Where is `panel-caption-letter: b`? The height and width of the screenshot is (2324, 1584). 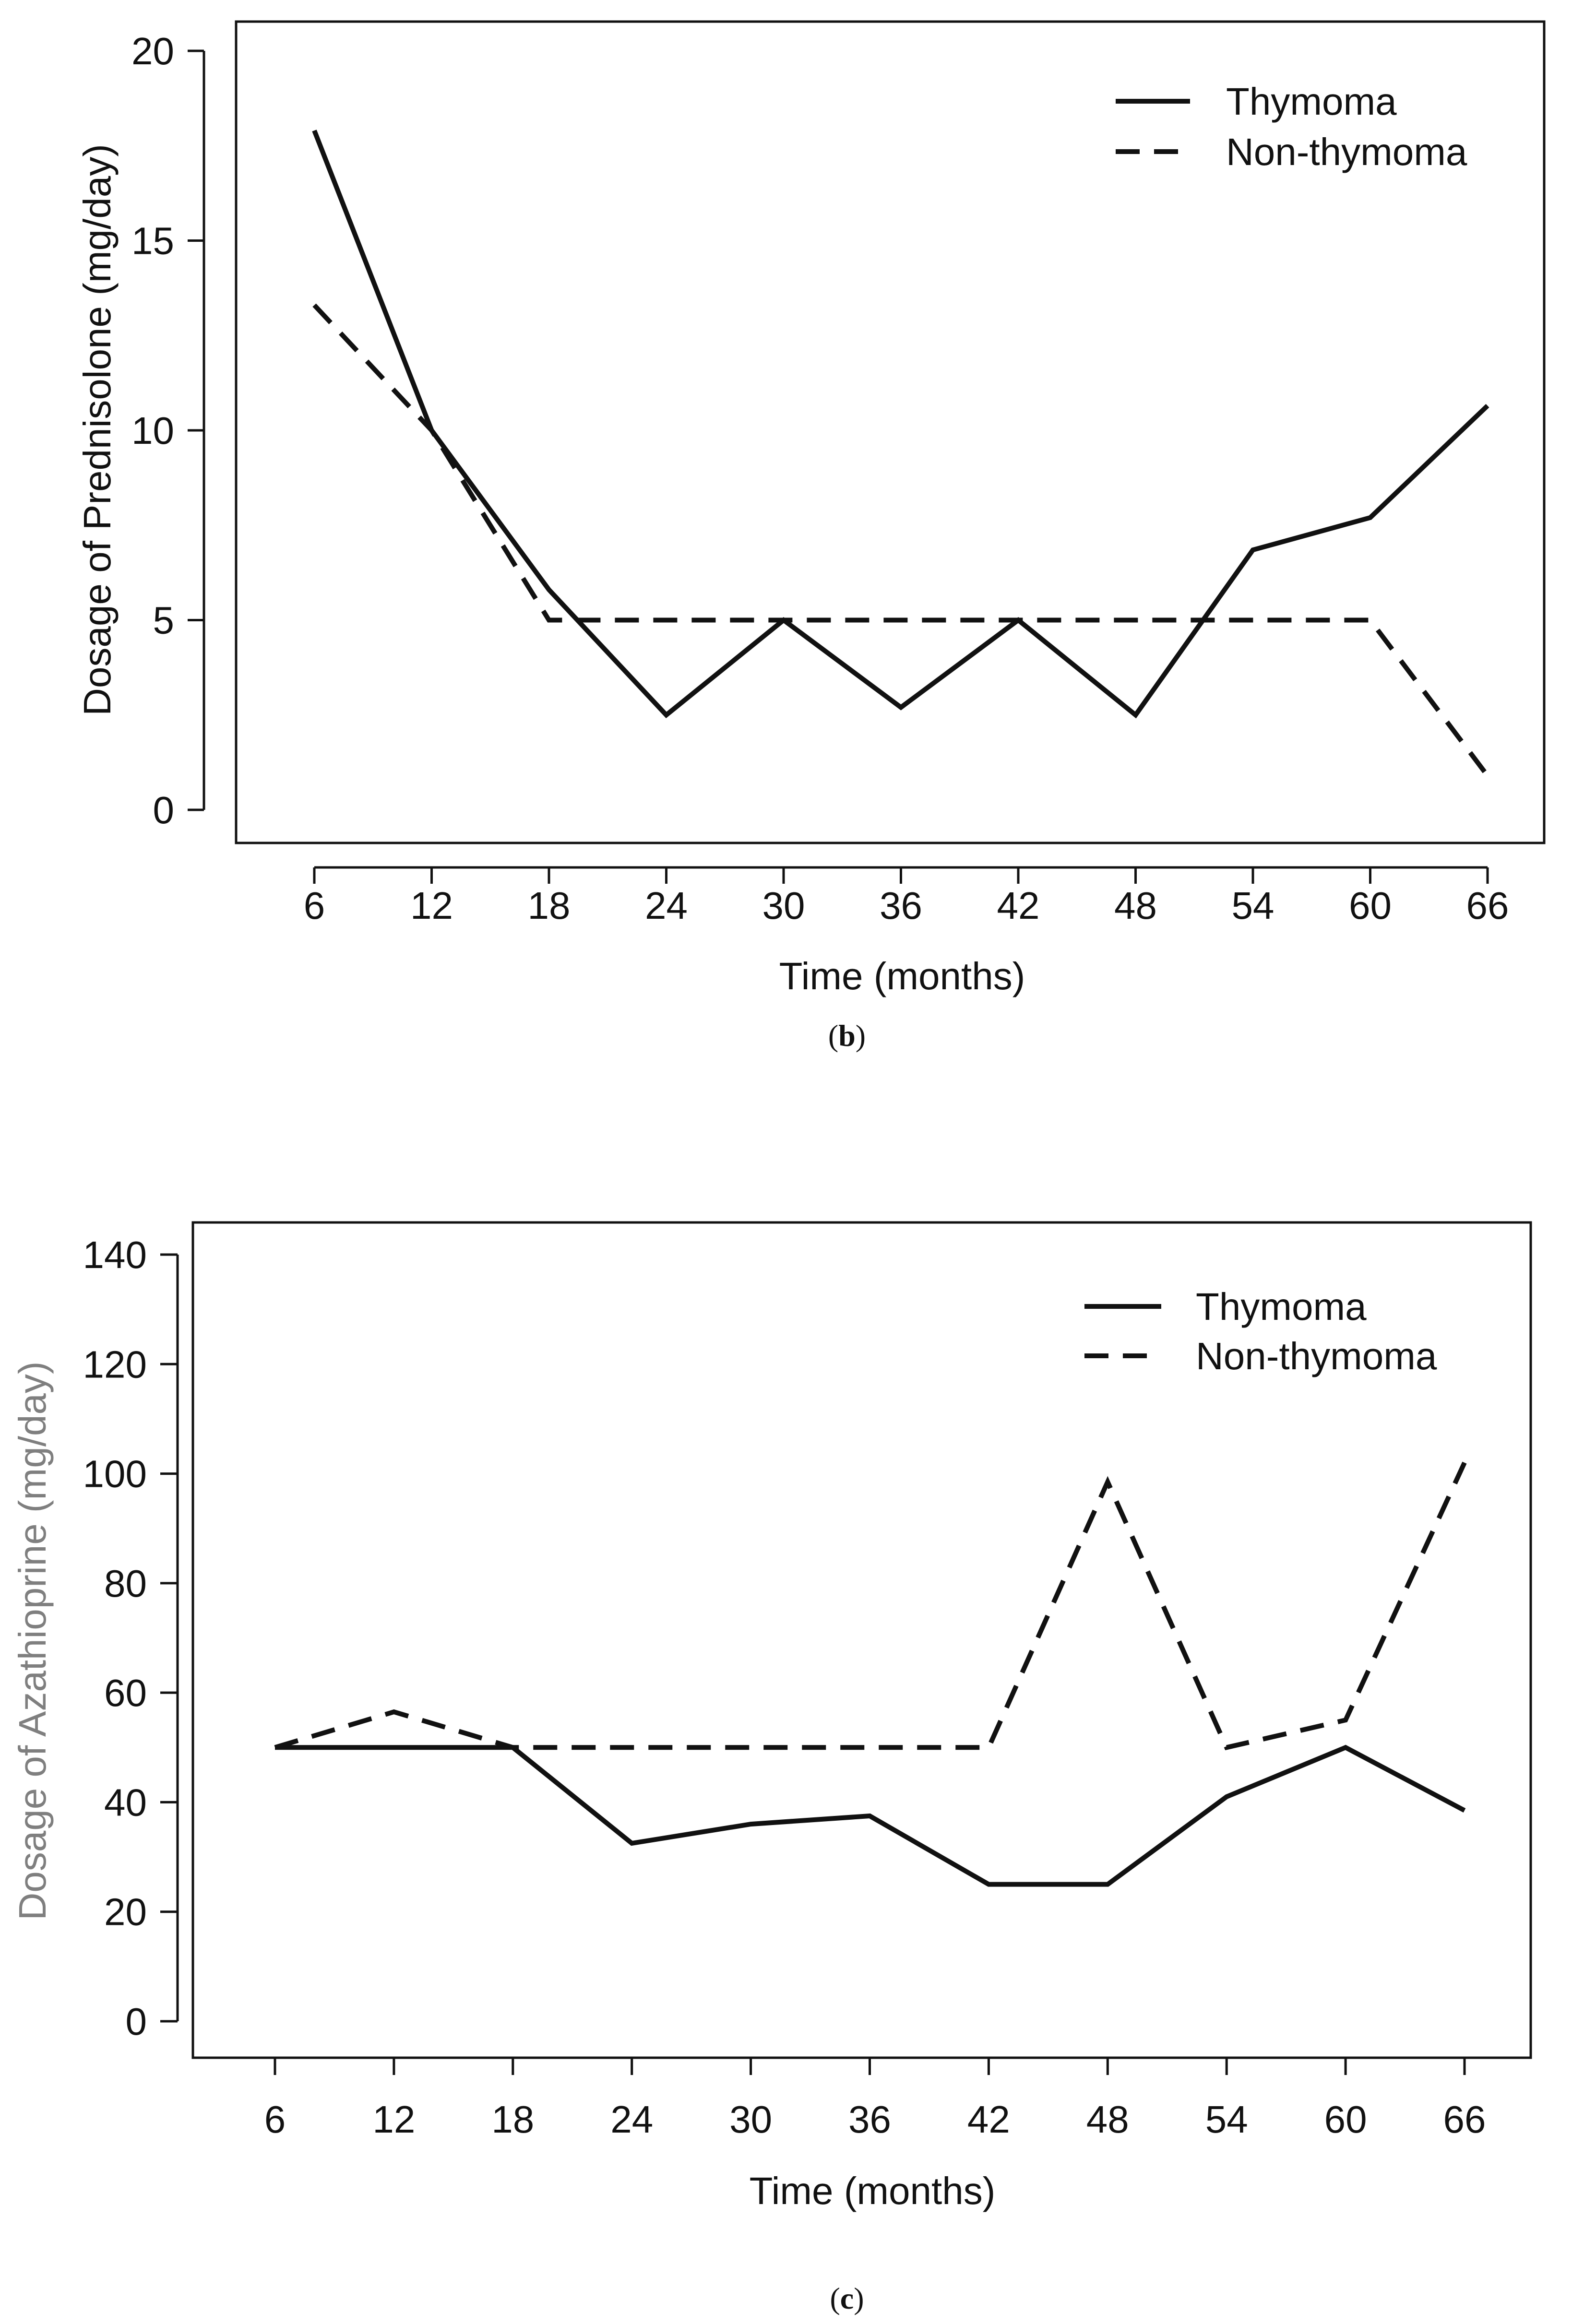 panel-caption-letter: b is located at coordinates (847, 1036).